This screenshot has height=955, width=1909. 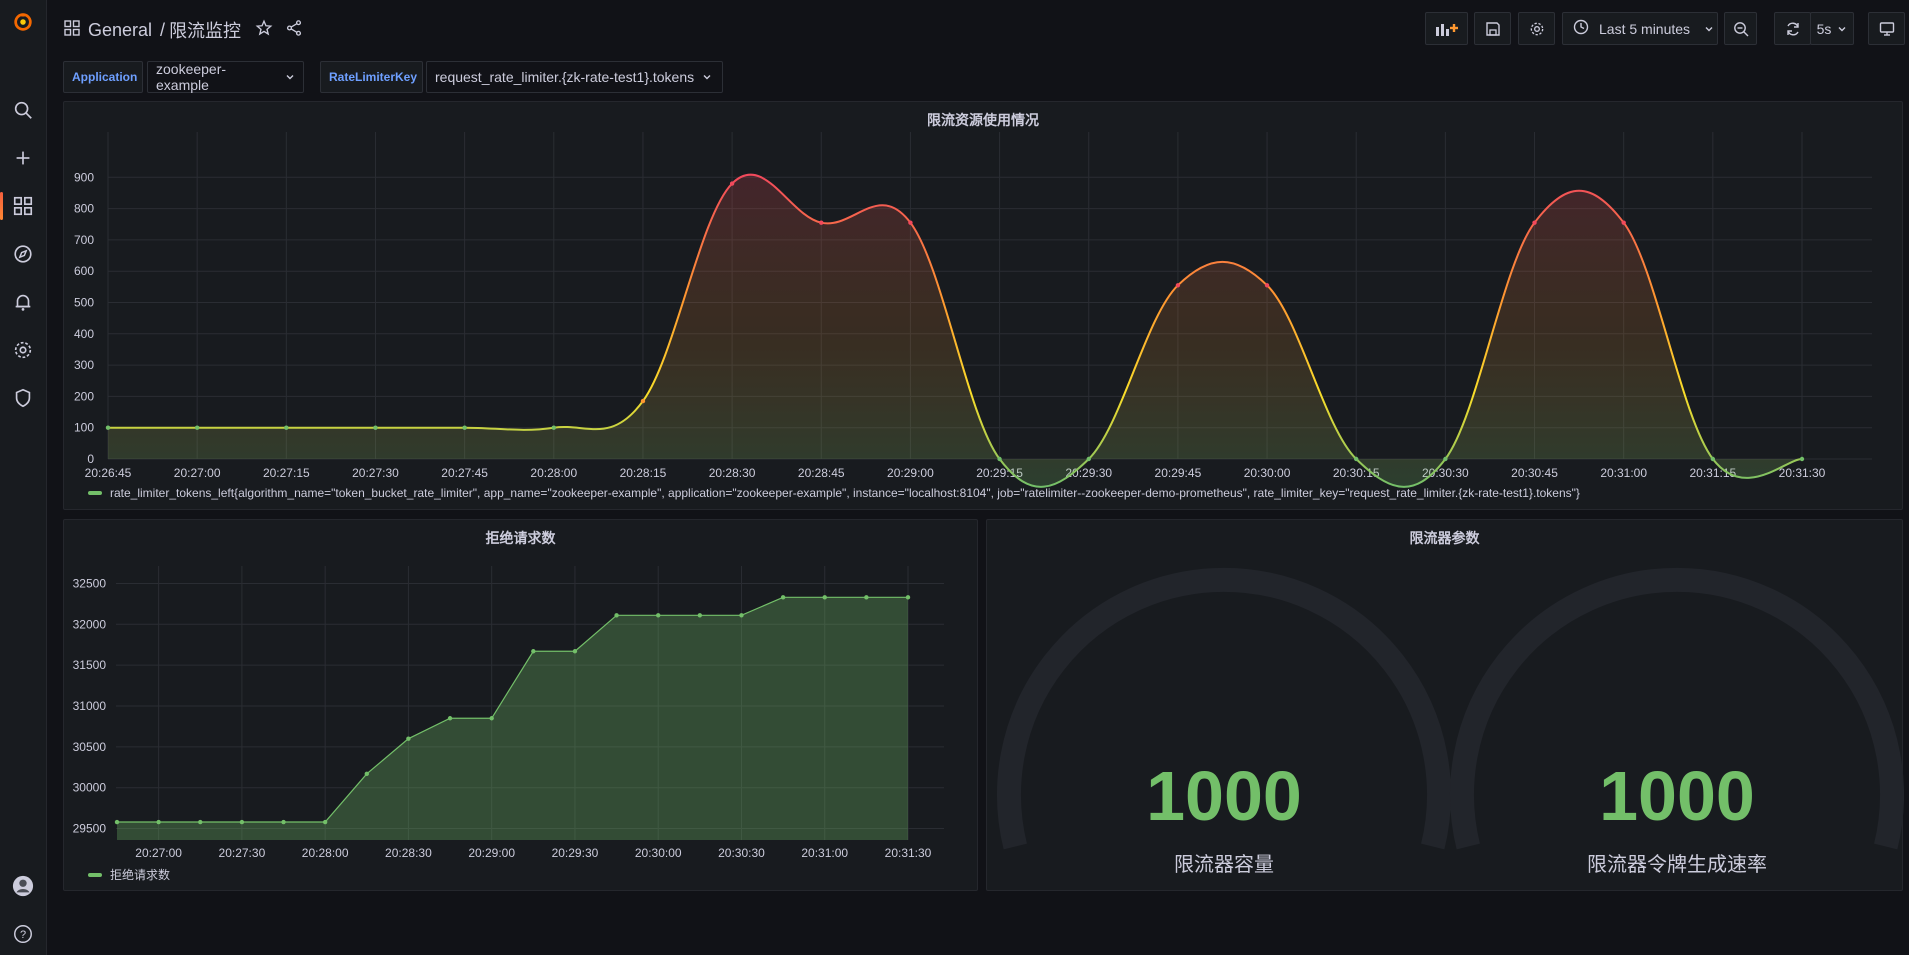 What do you see at coordinates (464, 473) in the screenshot?
I see `x-tick-label: 20:27:45` at bounding box center [464, 473].